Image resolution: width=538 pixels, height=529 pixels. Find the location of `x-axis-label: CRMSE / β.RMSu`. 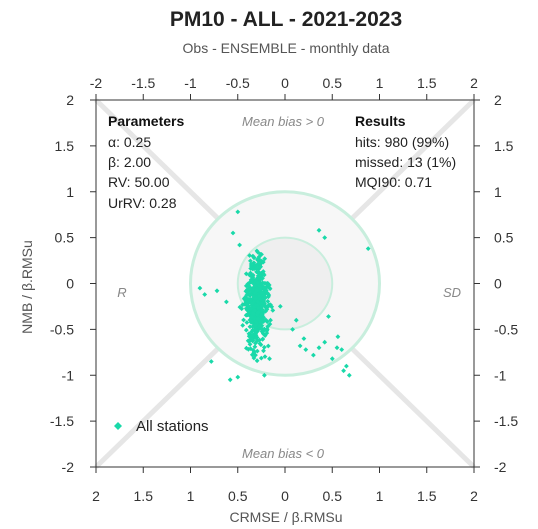

x-axis-label: CRMSE / β.RMSu is located at coordinates (285, 517).